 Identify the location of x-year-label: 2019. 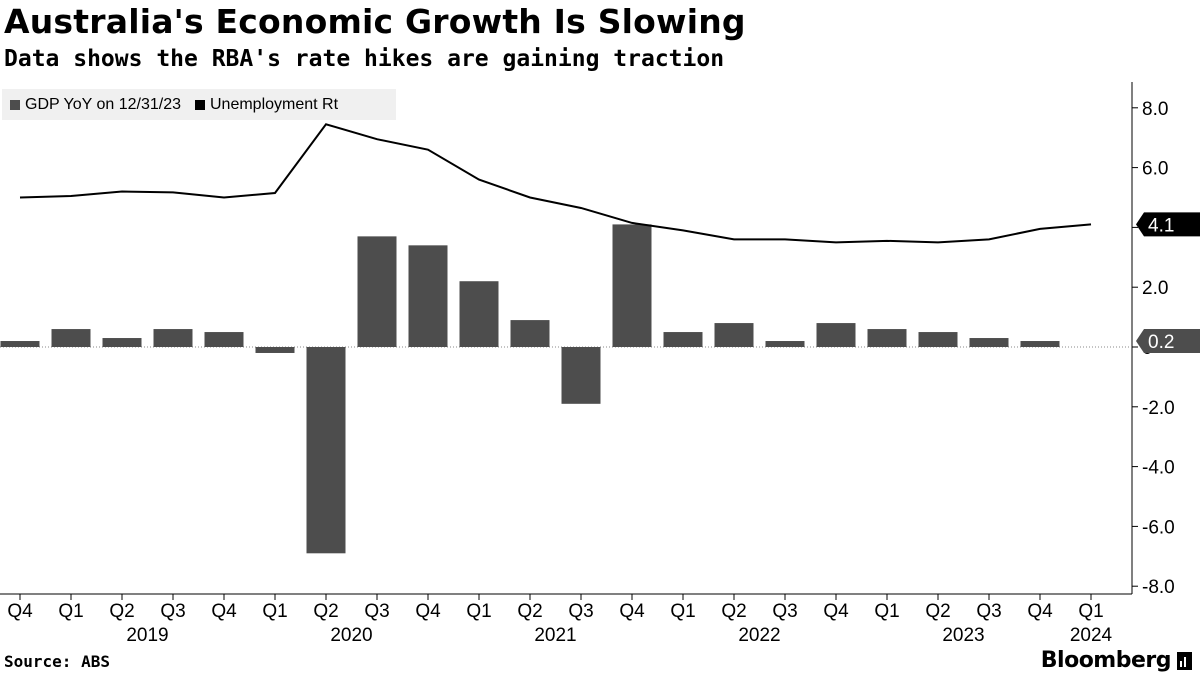
(147, 635).